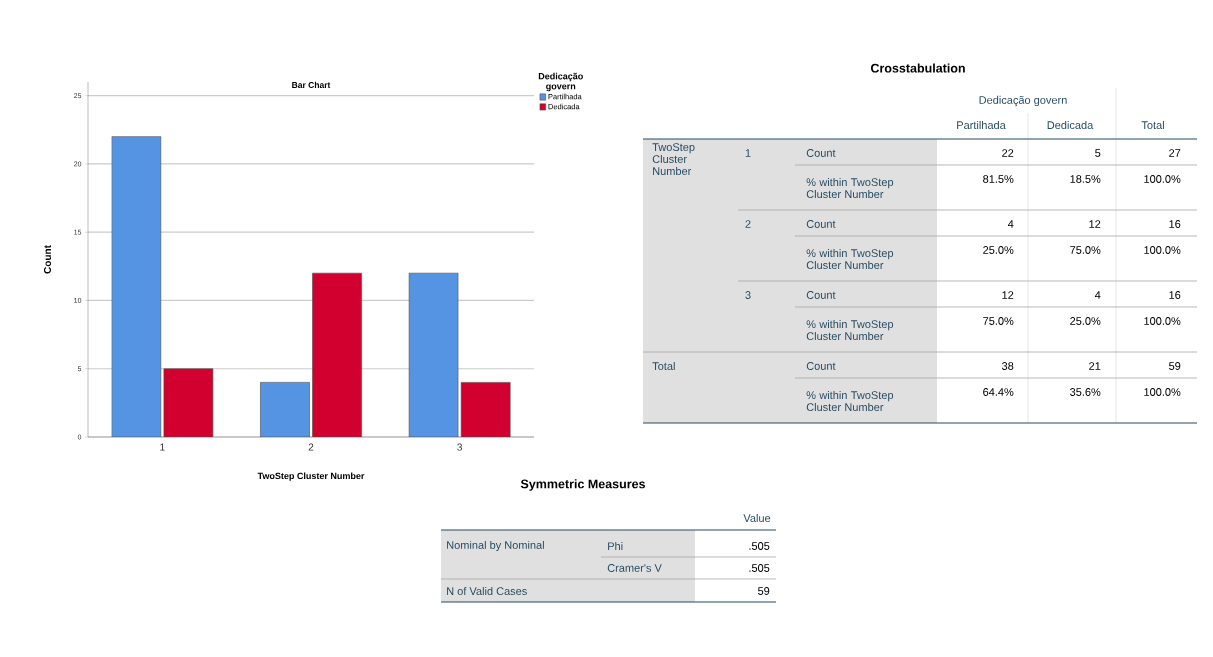  I want to click on text: Nominal by Nominal, so click(495, 546).